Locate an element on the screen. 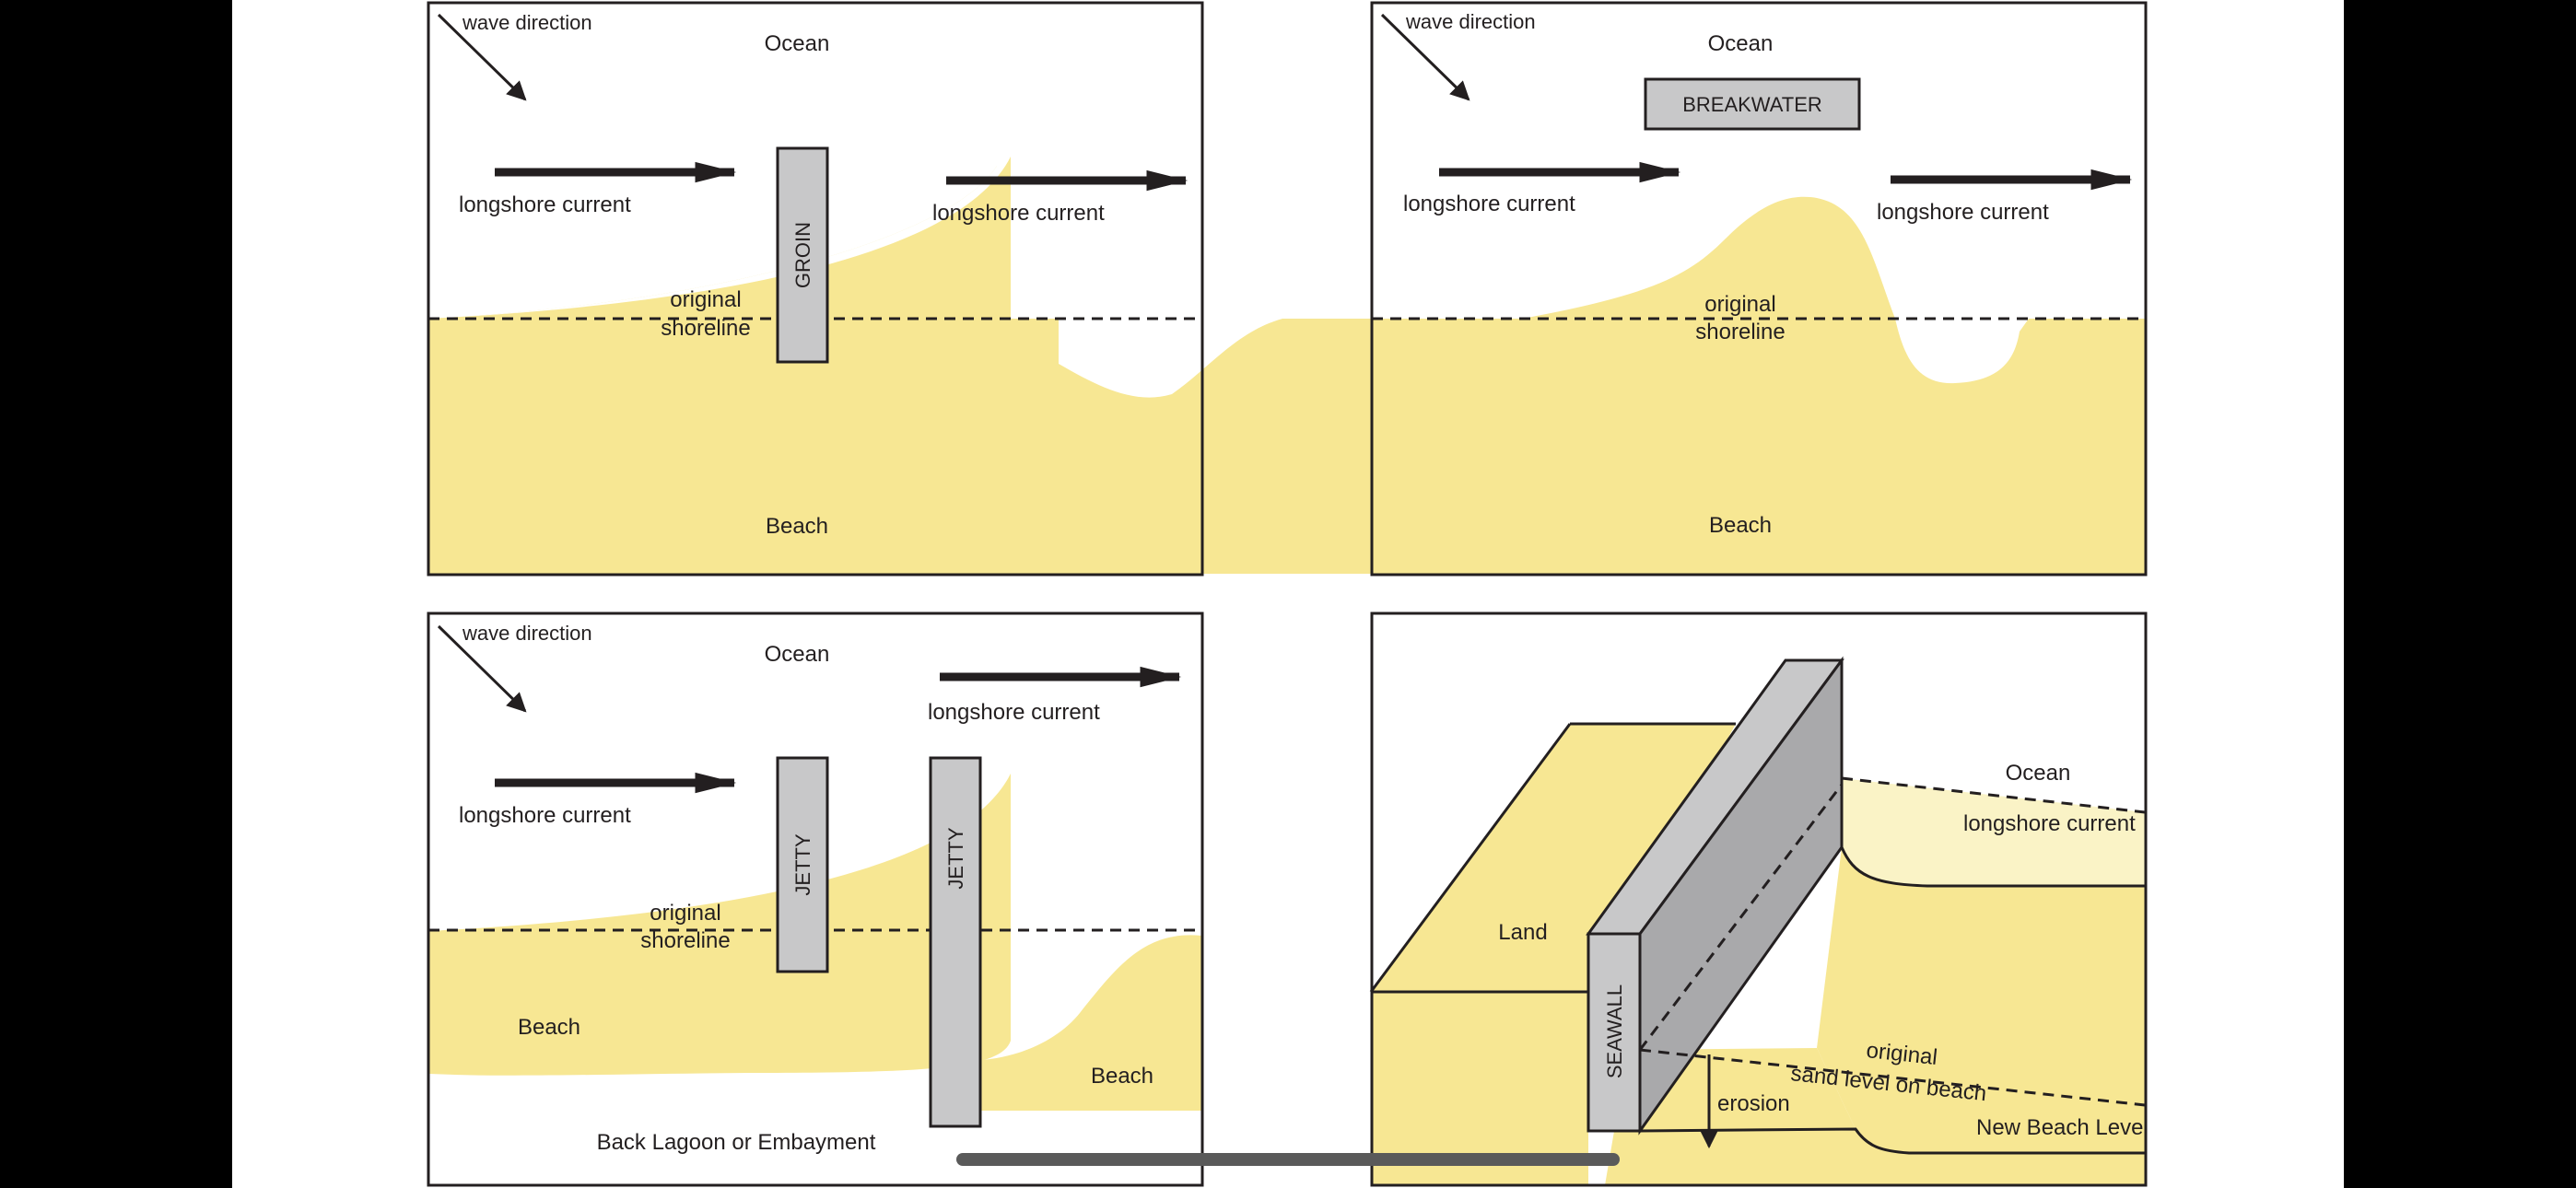 This screenshot has width=2576, height=1188. new-beach-edge is located at coordinates (1892, 1141).